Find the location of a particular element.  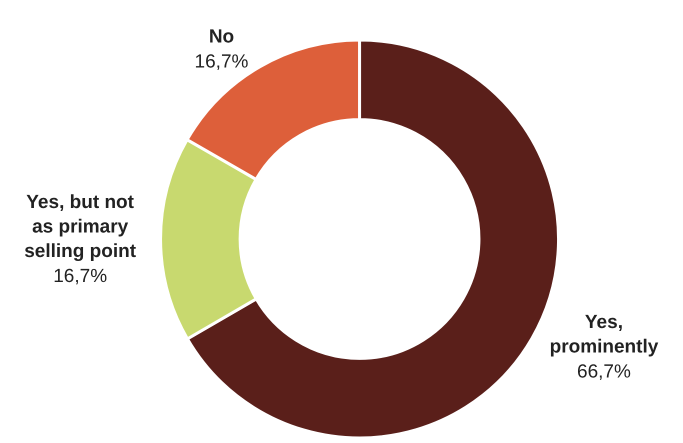

slice-label: Yes, prominently is located at coordinates (604, 335).